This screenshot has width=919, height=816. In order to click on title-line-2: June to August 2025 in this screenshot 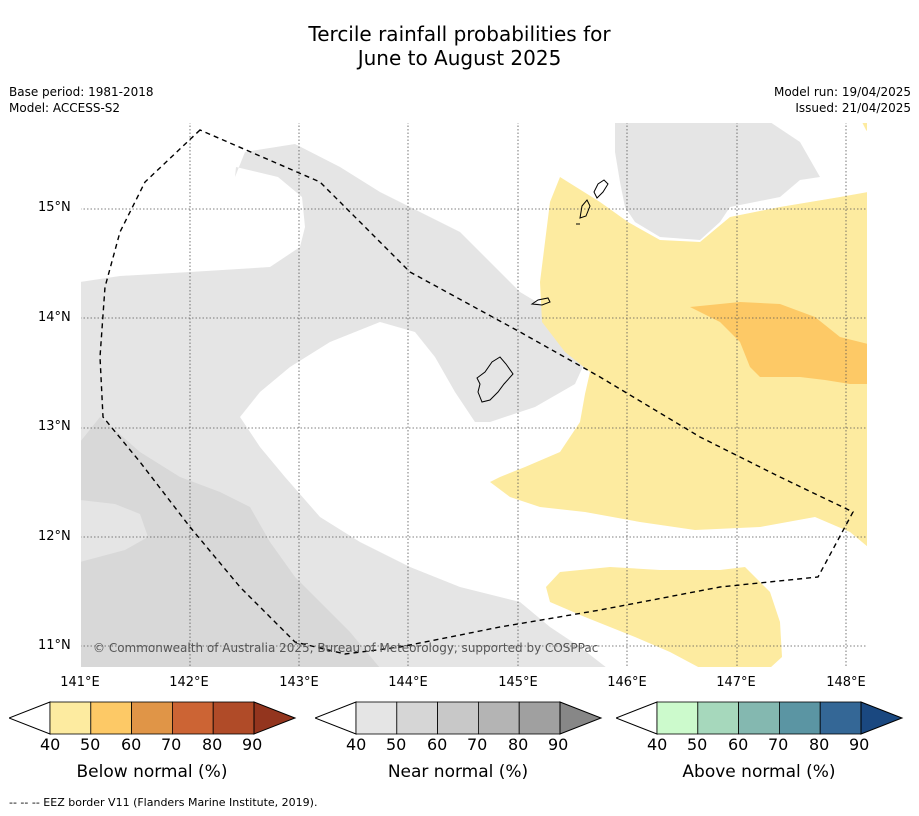, I will do `click(459, 58)`.